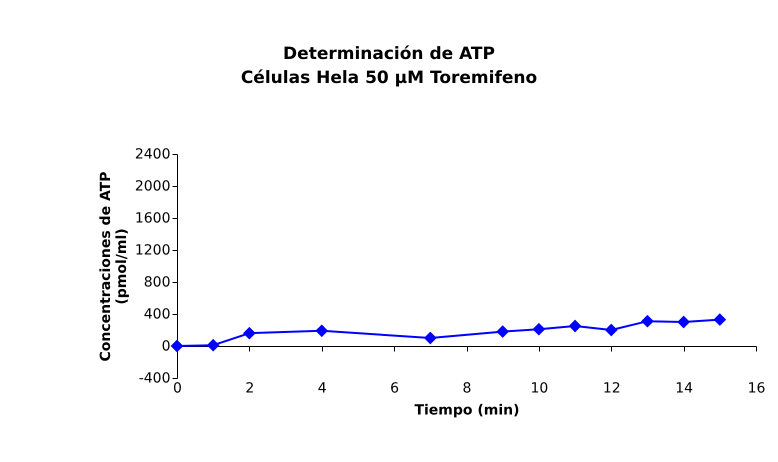 This screenshot has height=462, width=778. What do you see at coordinates (152, 250) in the screenshot?
I see `y-tick-label: 1200` at bounding box center [152, 250].